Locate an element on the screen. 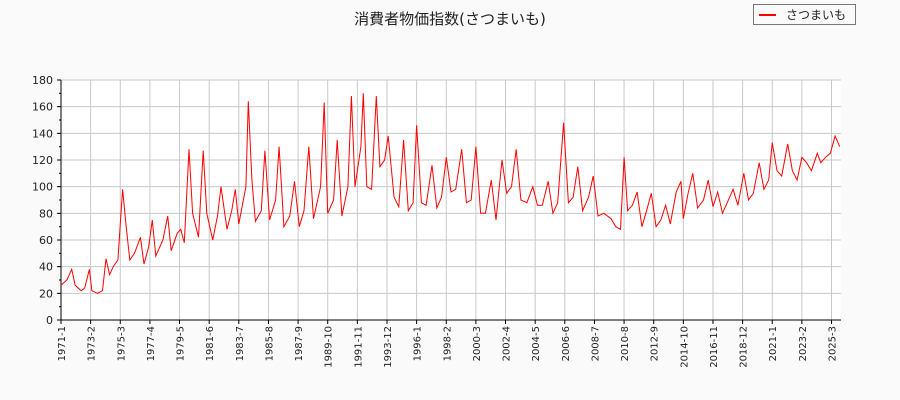 The width and height of the screenshot is (900, 400). y-tick-label: 40 is located at coordinates (46, 267).